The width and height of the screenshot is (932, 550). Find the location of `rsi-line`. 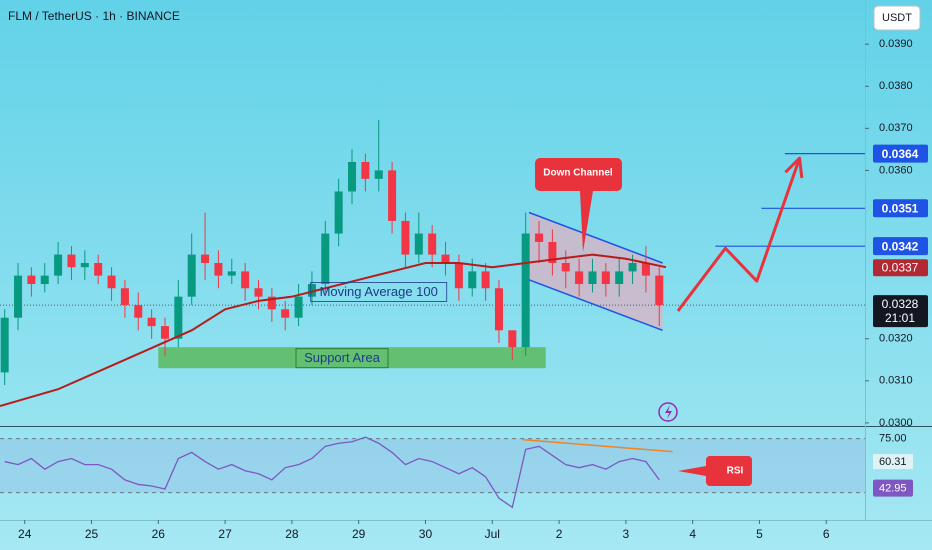

rsi-line is located at coordinates (332, 472).